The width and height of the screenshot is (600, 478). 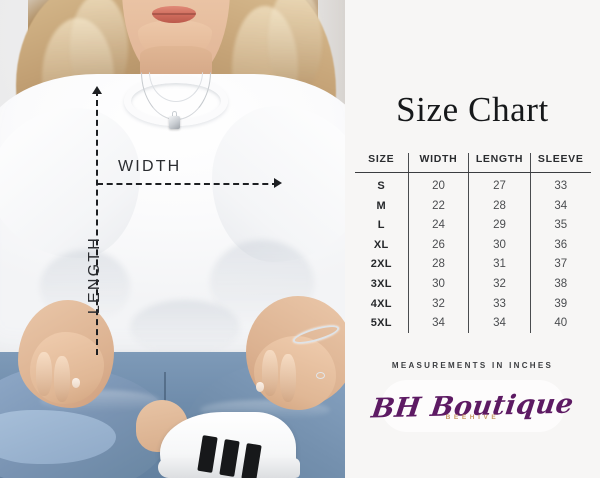 What do you see at coordinates (560, 225) in the screenshot?
I see `cell-sleeve: 35` at bounding box center [560, 225].